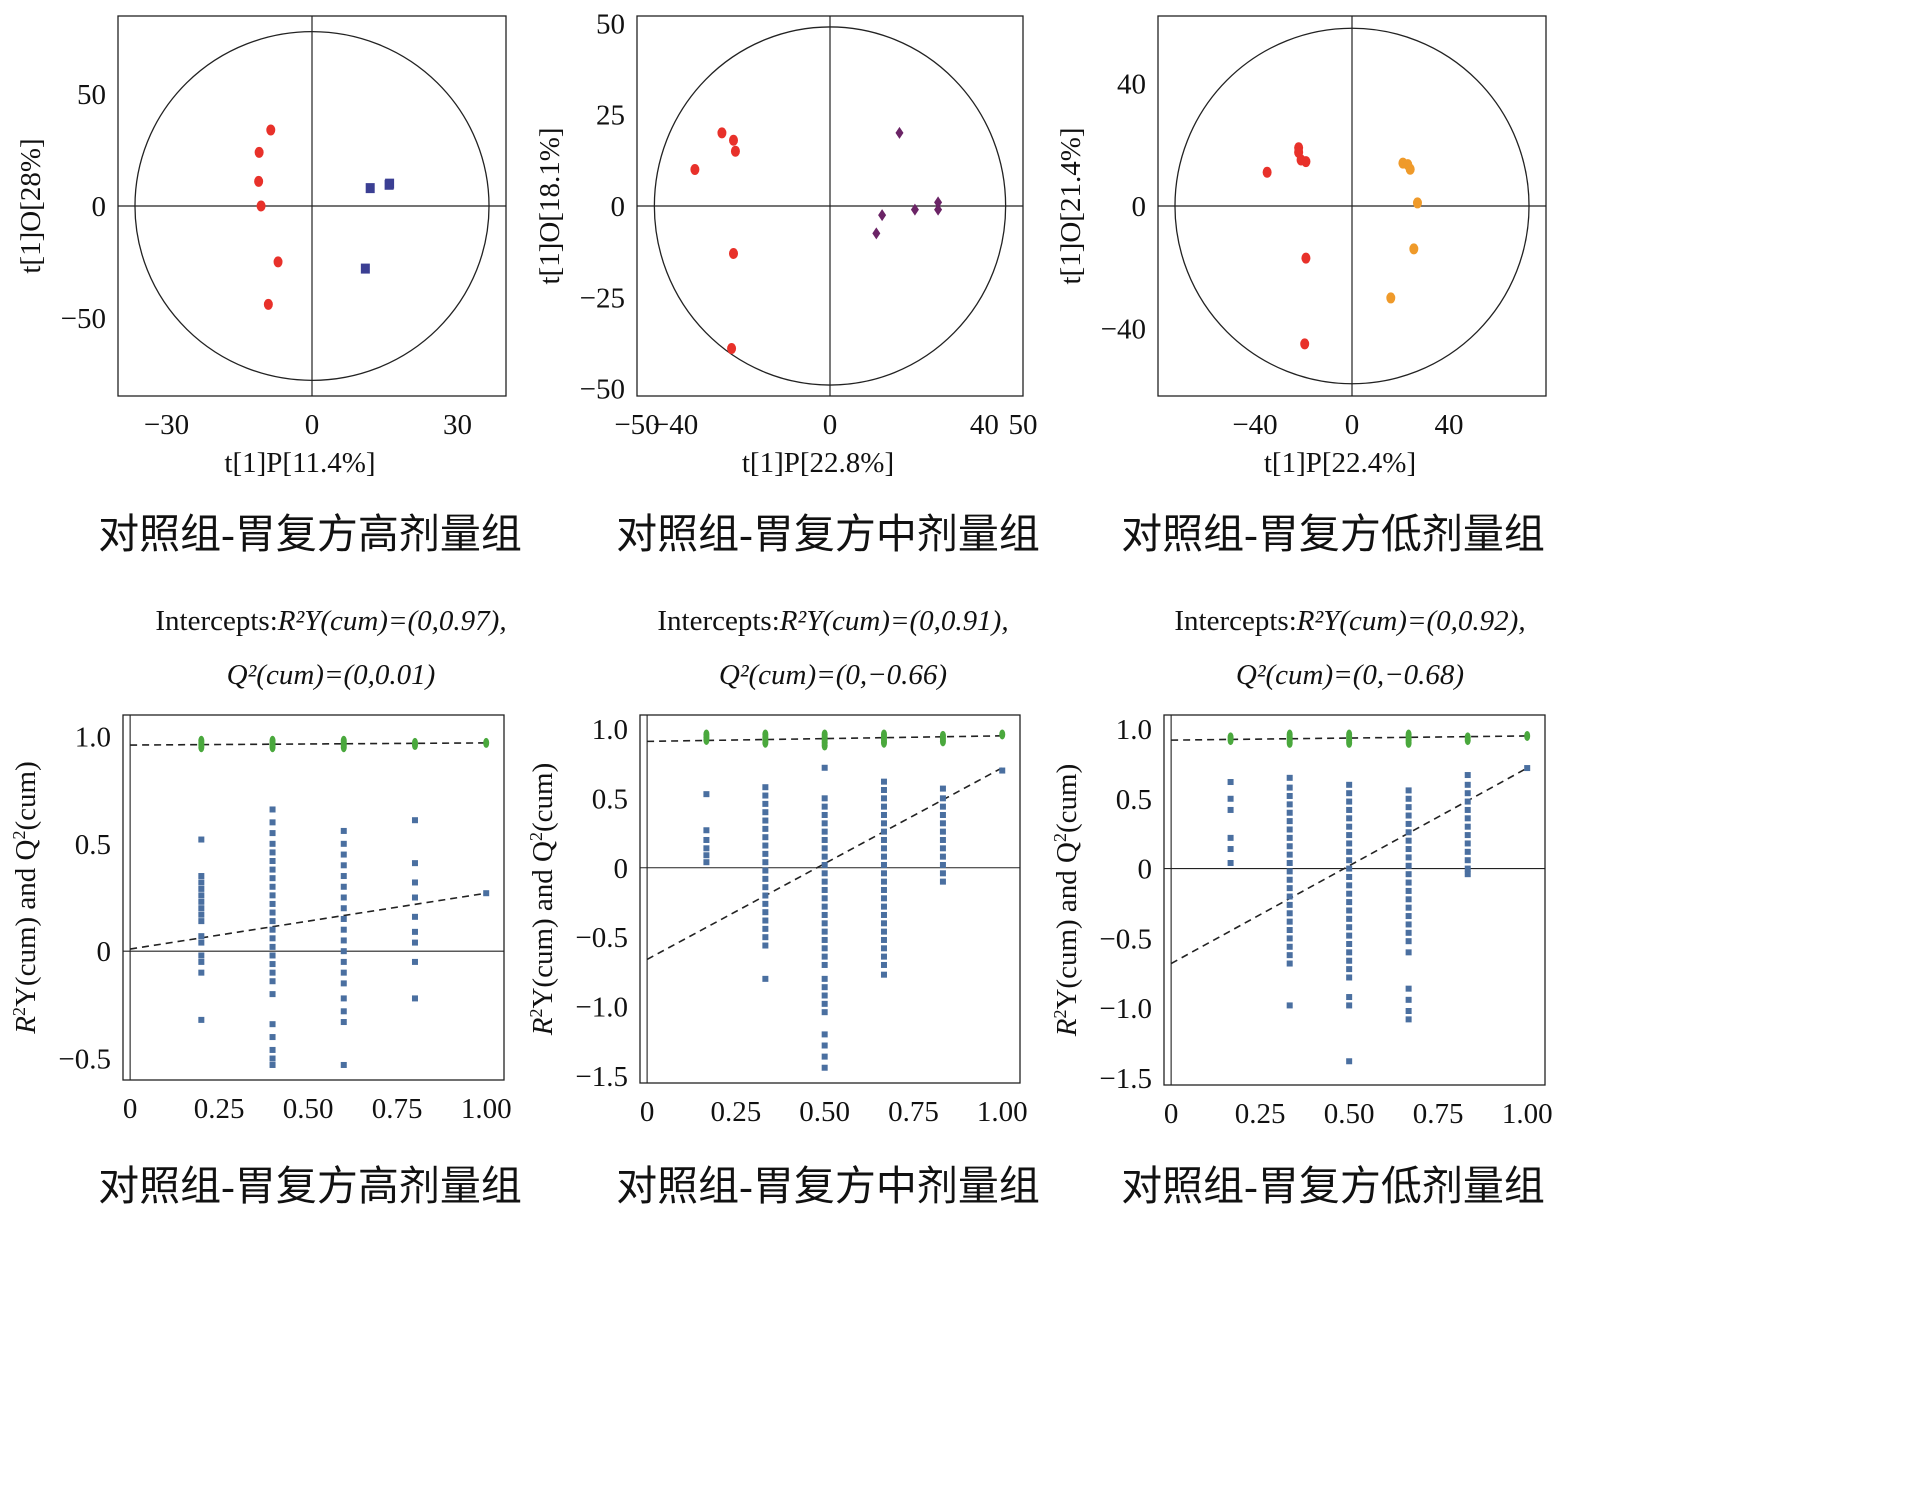 This screenshot has width=1913, height=1497. Describe the element at coordinates (1340, 463) in the screenshot. I see `x-axis-label: t[1]P[22.4%]` at that location.